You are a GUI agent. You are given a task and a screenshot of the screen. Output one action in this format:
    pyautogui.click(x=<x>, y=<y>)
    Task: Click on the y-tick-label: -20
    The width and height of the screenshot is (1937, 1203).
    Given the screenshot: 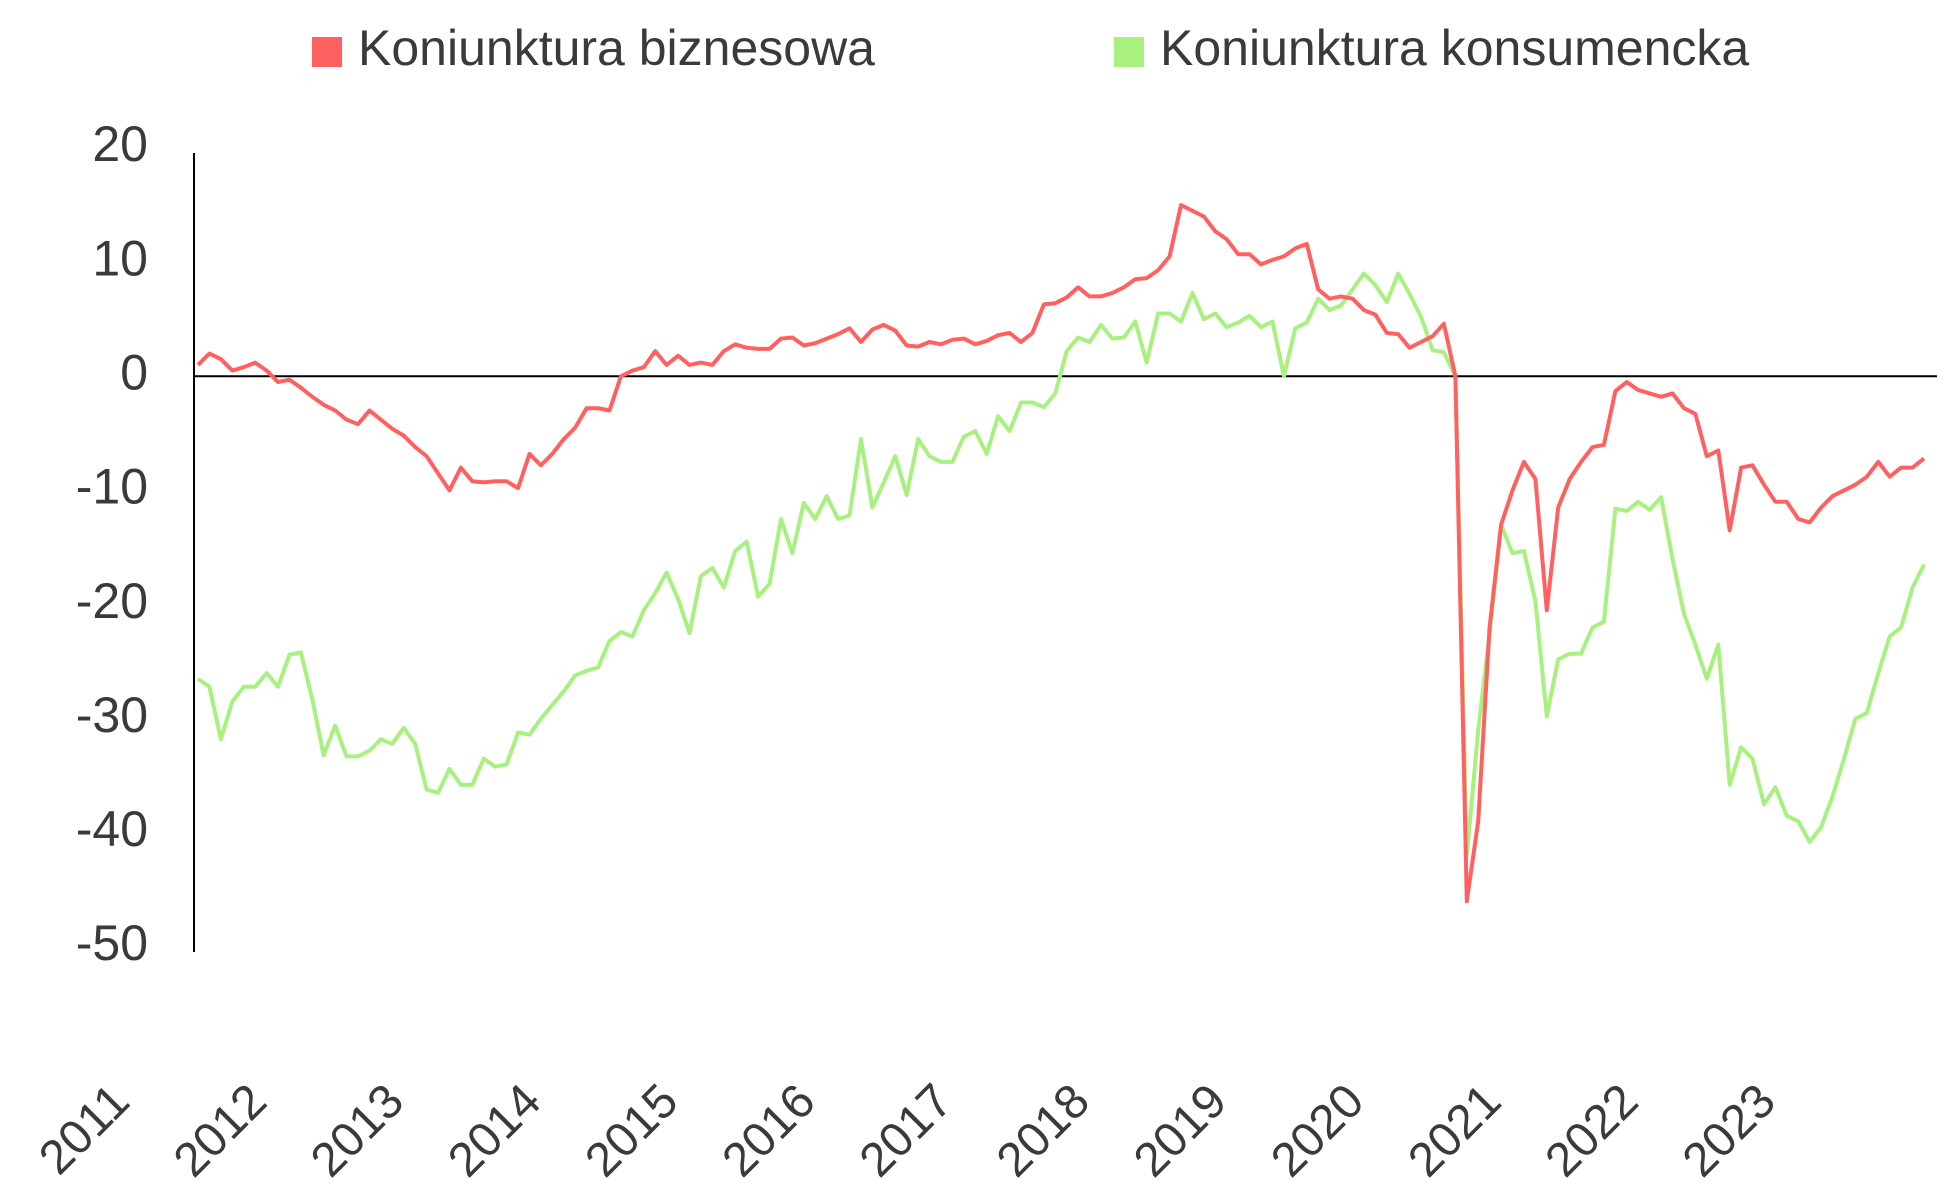 What is the action you would take?
    pyautogui.click(x=112, y=601)
    